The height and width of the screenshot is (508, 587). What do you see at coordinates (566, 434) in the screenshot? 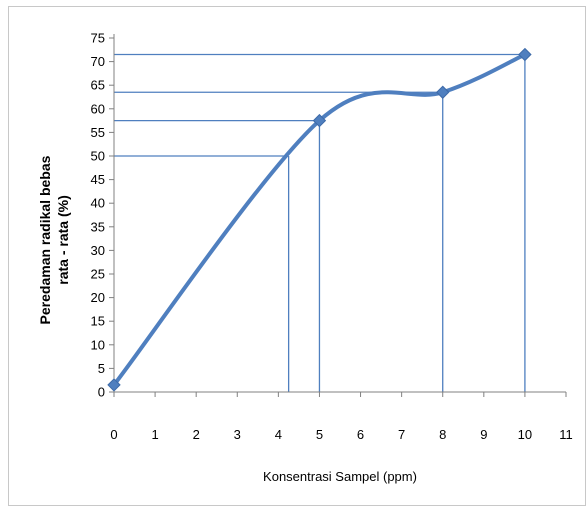
I see `x-tick-label: 11` at bounding box center [566, 434].